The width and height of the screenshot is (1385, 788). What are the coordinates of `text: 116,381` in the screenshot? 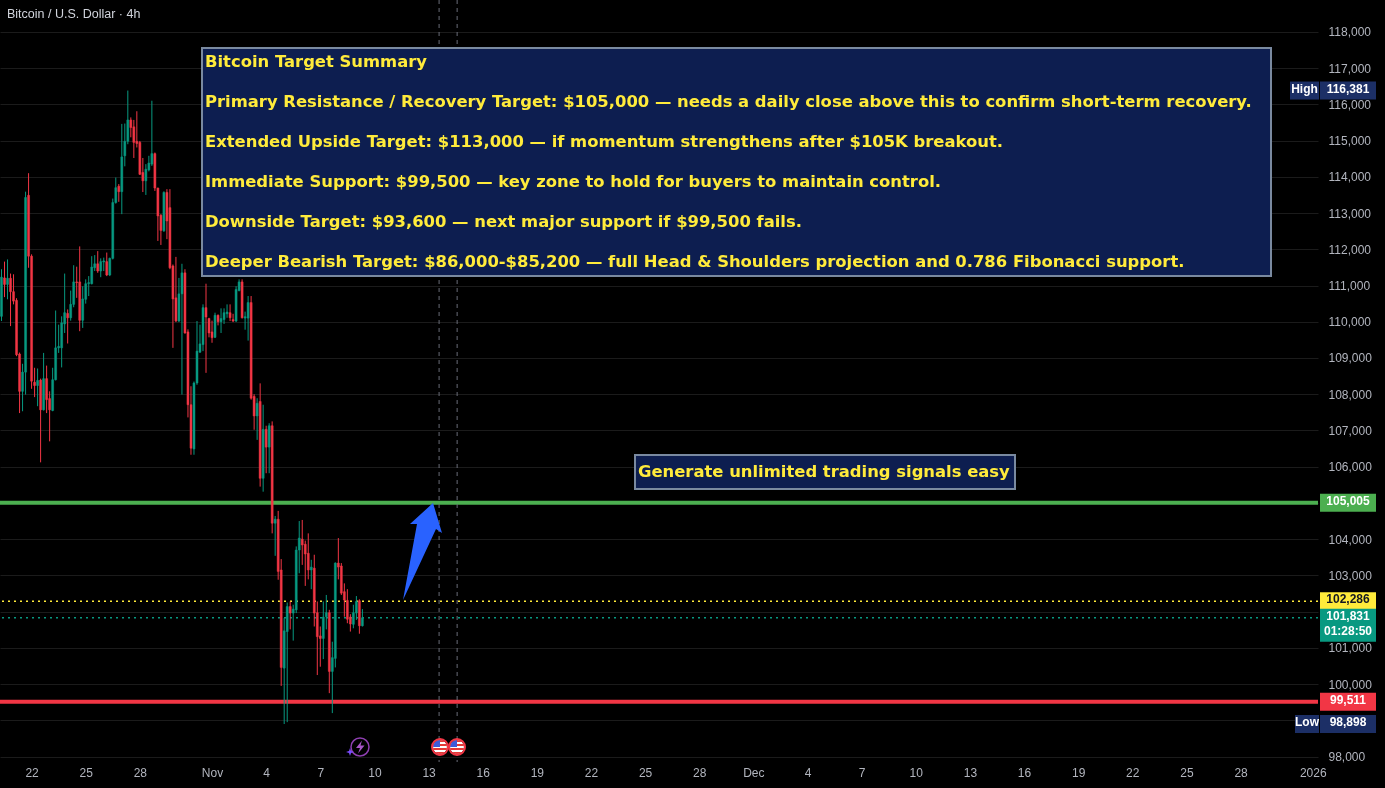 It's located at (1348, 88).